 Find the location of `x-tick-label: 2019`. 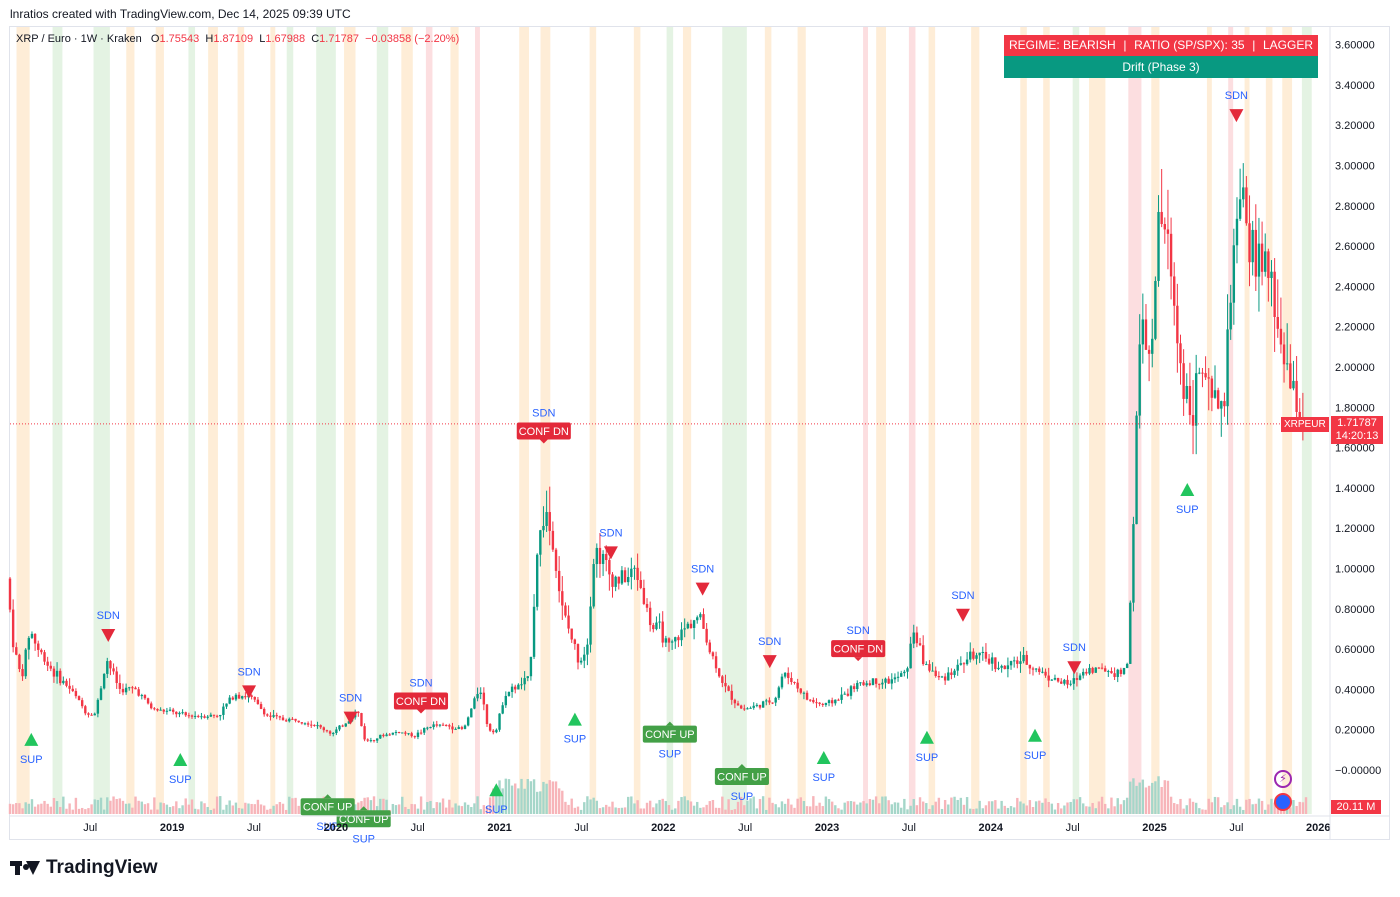

x-tick-label: 2019 is located at coordinates (172, 828).